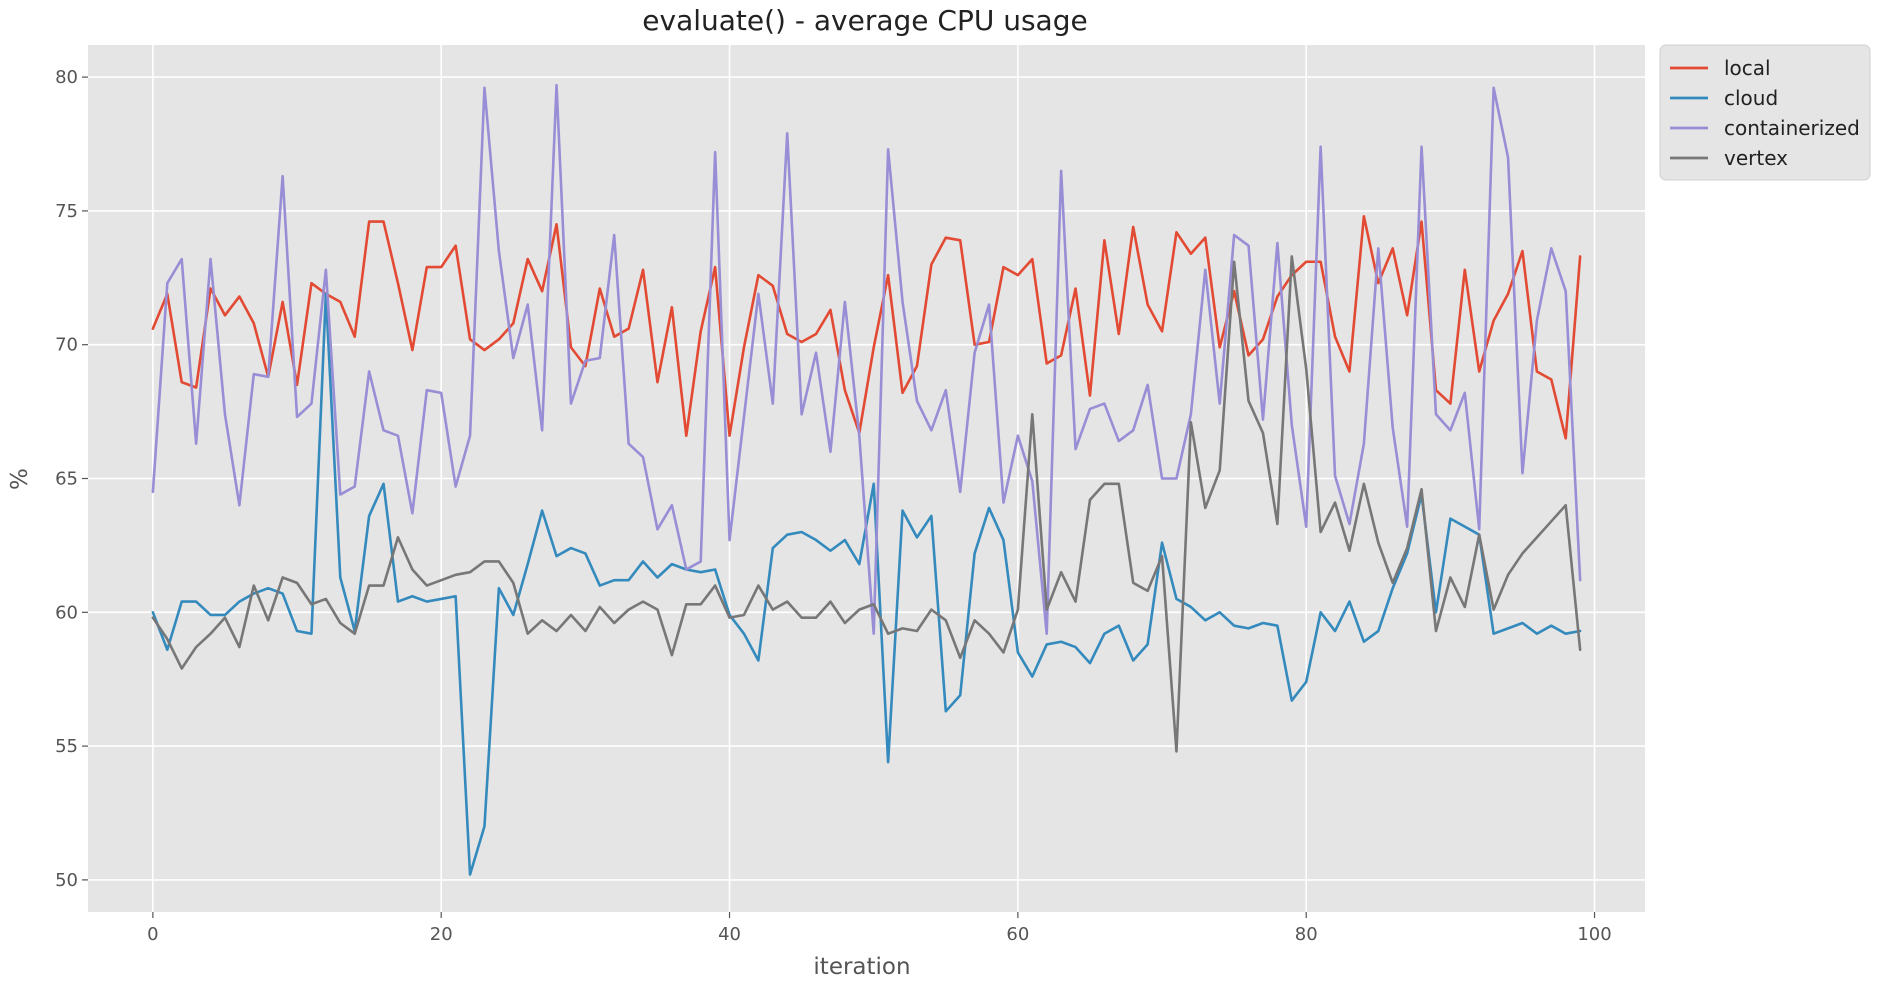 This screenshot has width=1878, height=990. Describe the element at coordinates (441, 934) in the screenshot. I see `x-tick-label-1: 20` at that location.